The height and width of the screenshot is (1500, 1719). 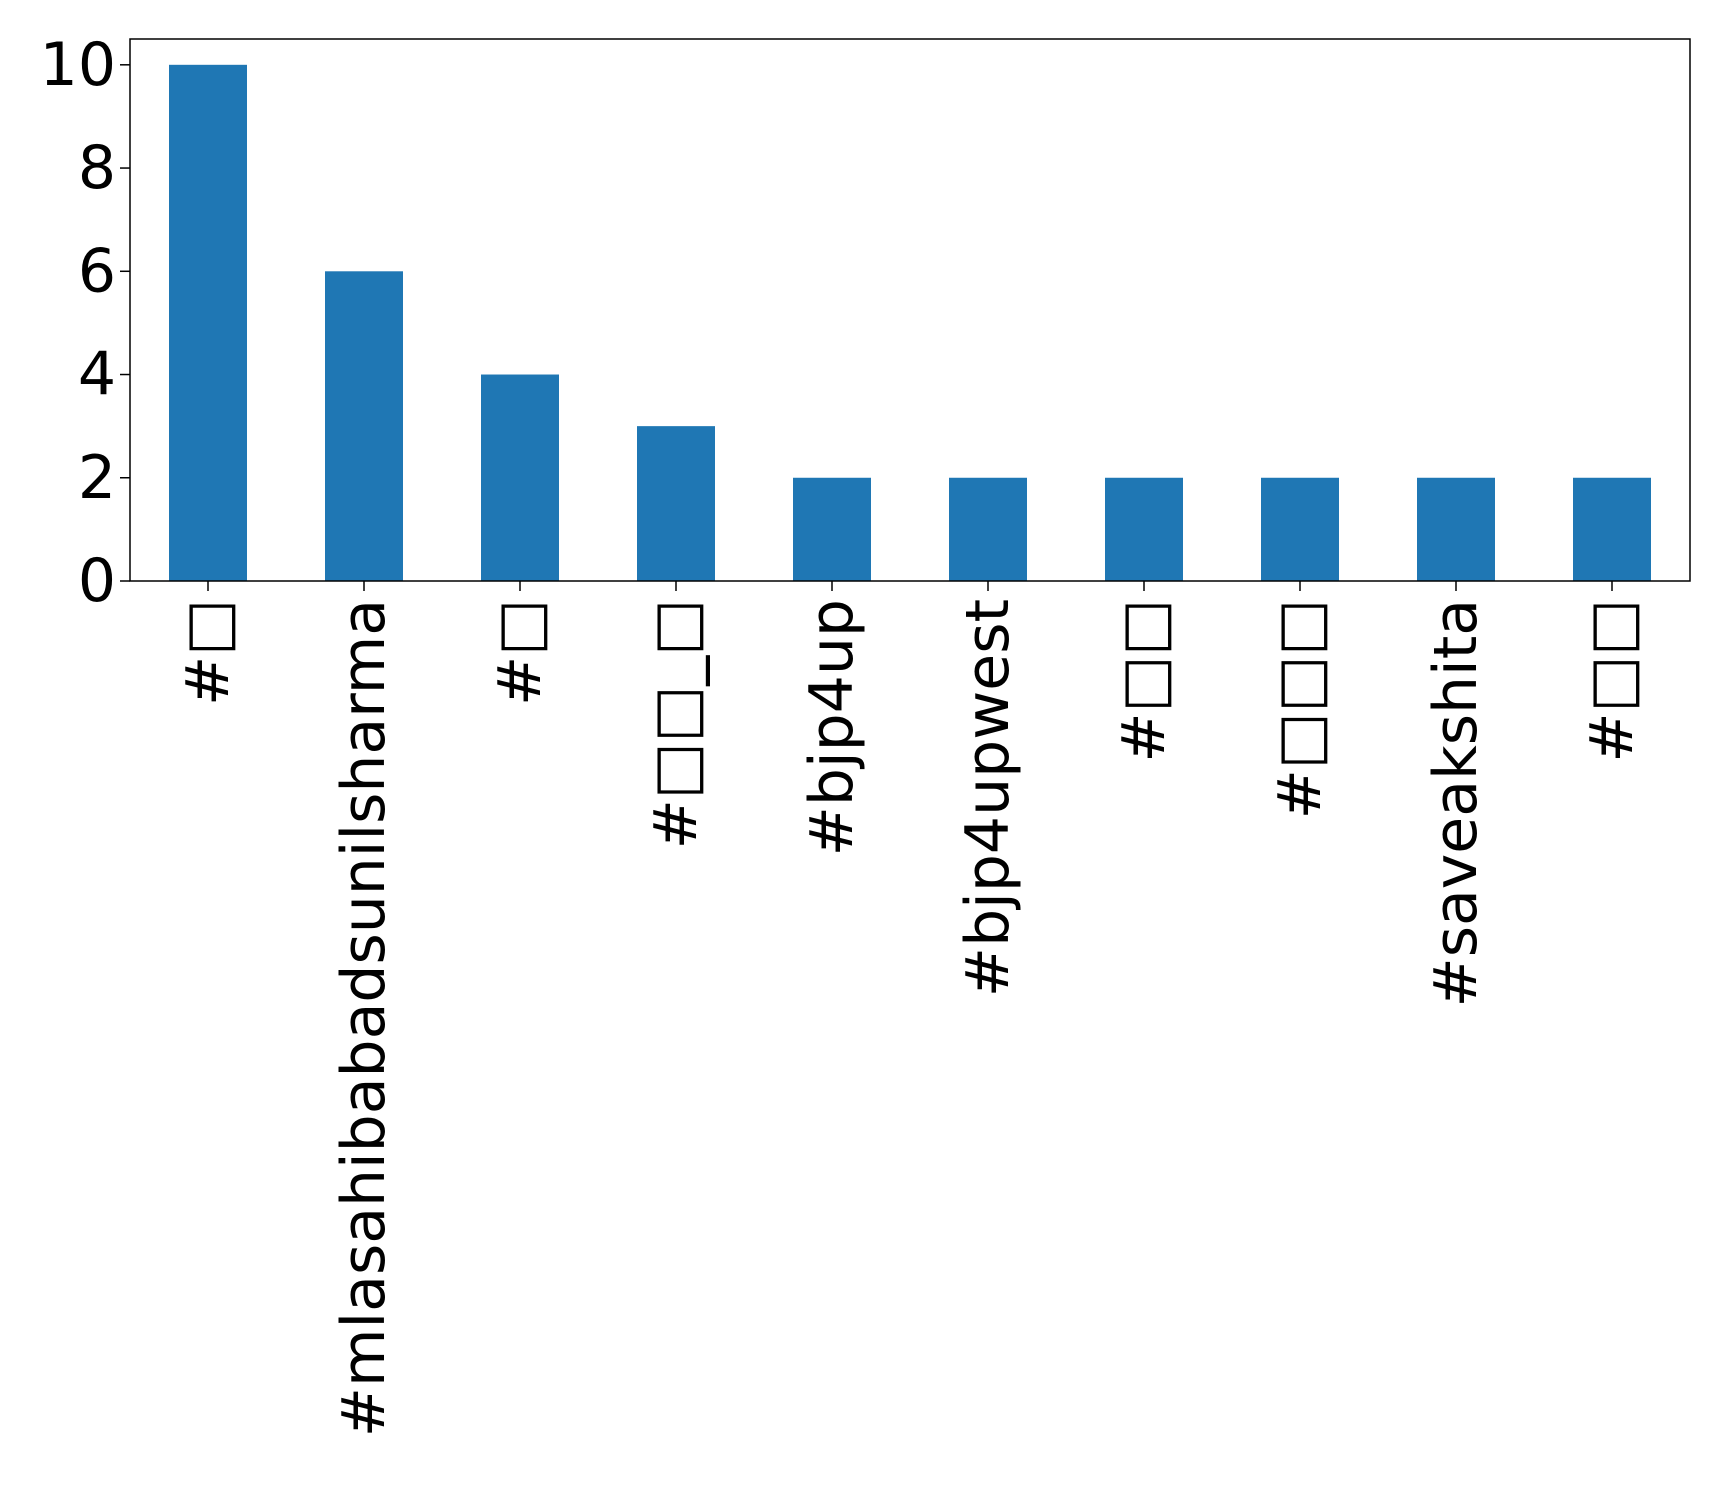 I want to click on y-tick-label: 0, so click(x=97, y=581).